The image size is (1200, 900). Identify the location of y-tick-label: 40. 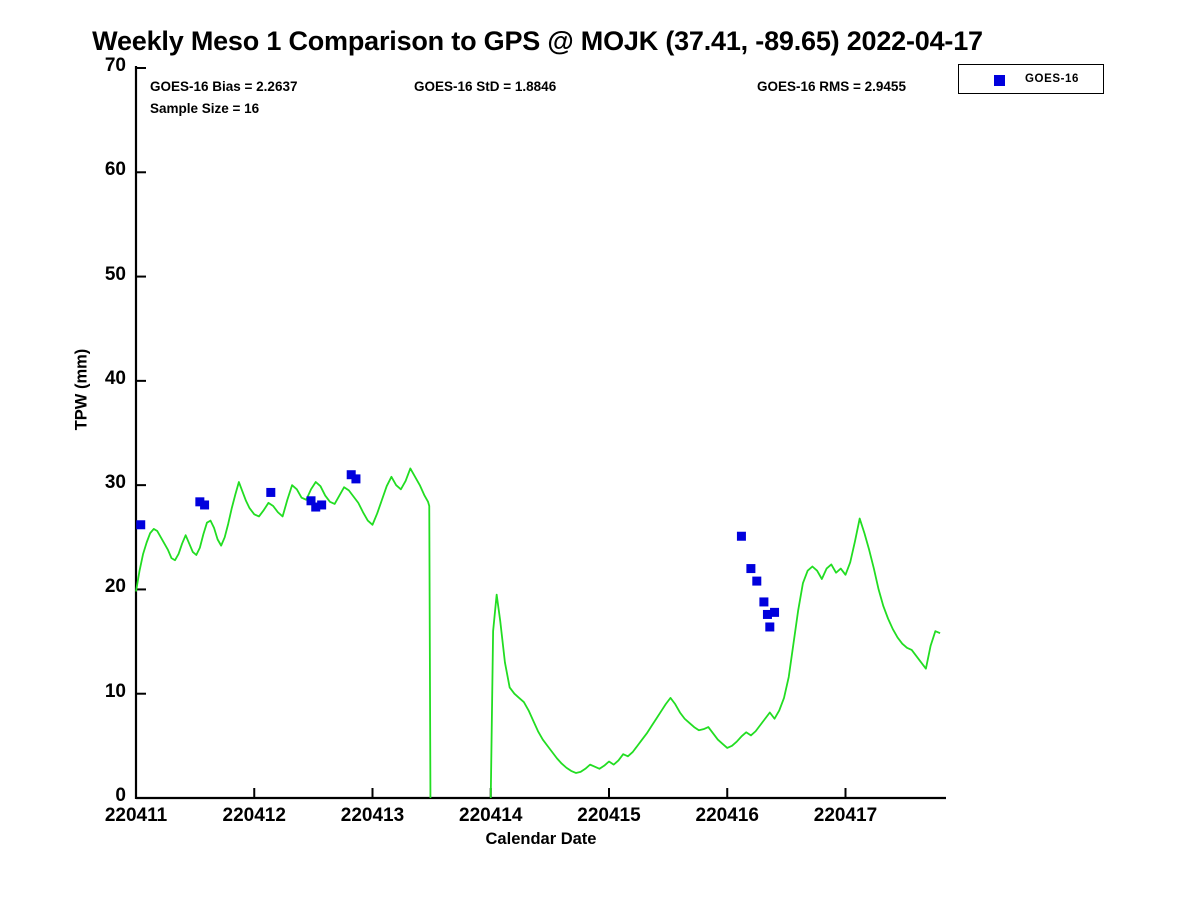
(115, 378).